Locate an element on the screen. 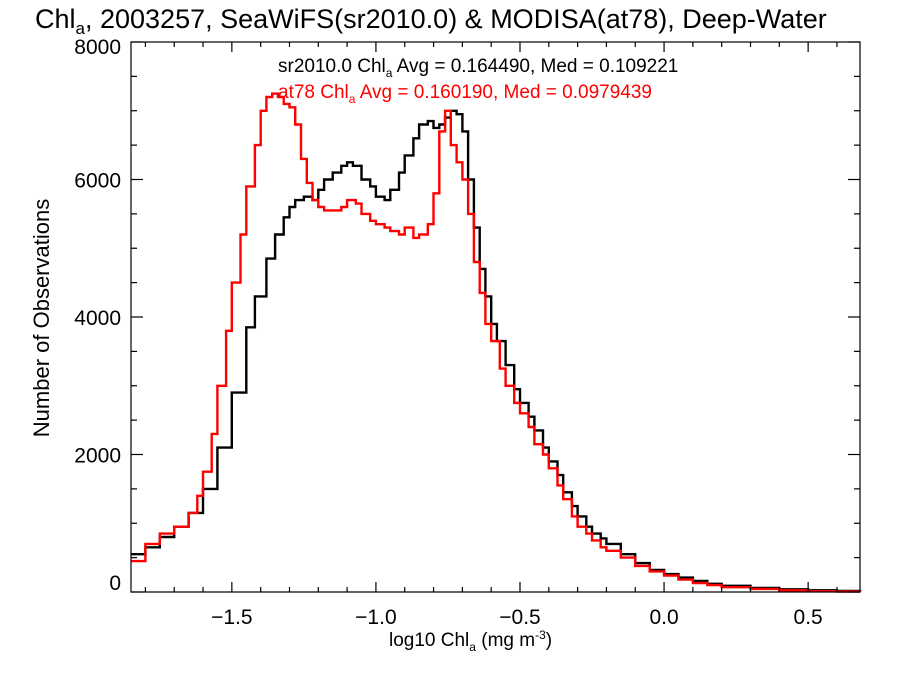  y-tick-label: 2000 is located at coordinates (97, 456).